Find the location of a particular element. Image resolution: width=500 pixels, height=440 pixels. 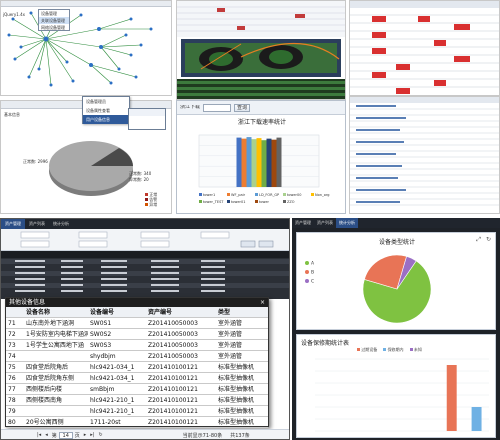

warranty-legend-label-3: 未知 is located at coordinates (417, 349).